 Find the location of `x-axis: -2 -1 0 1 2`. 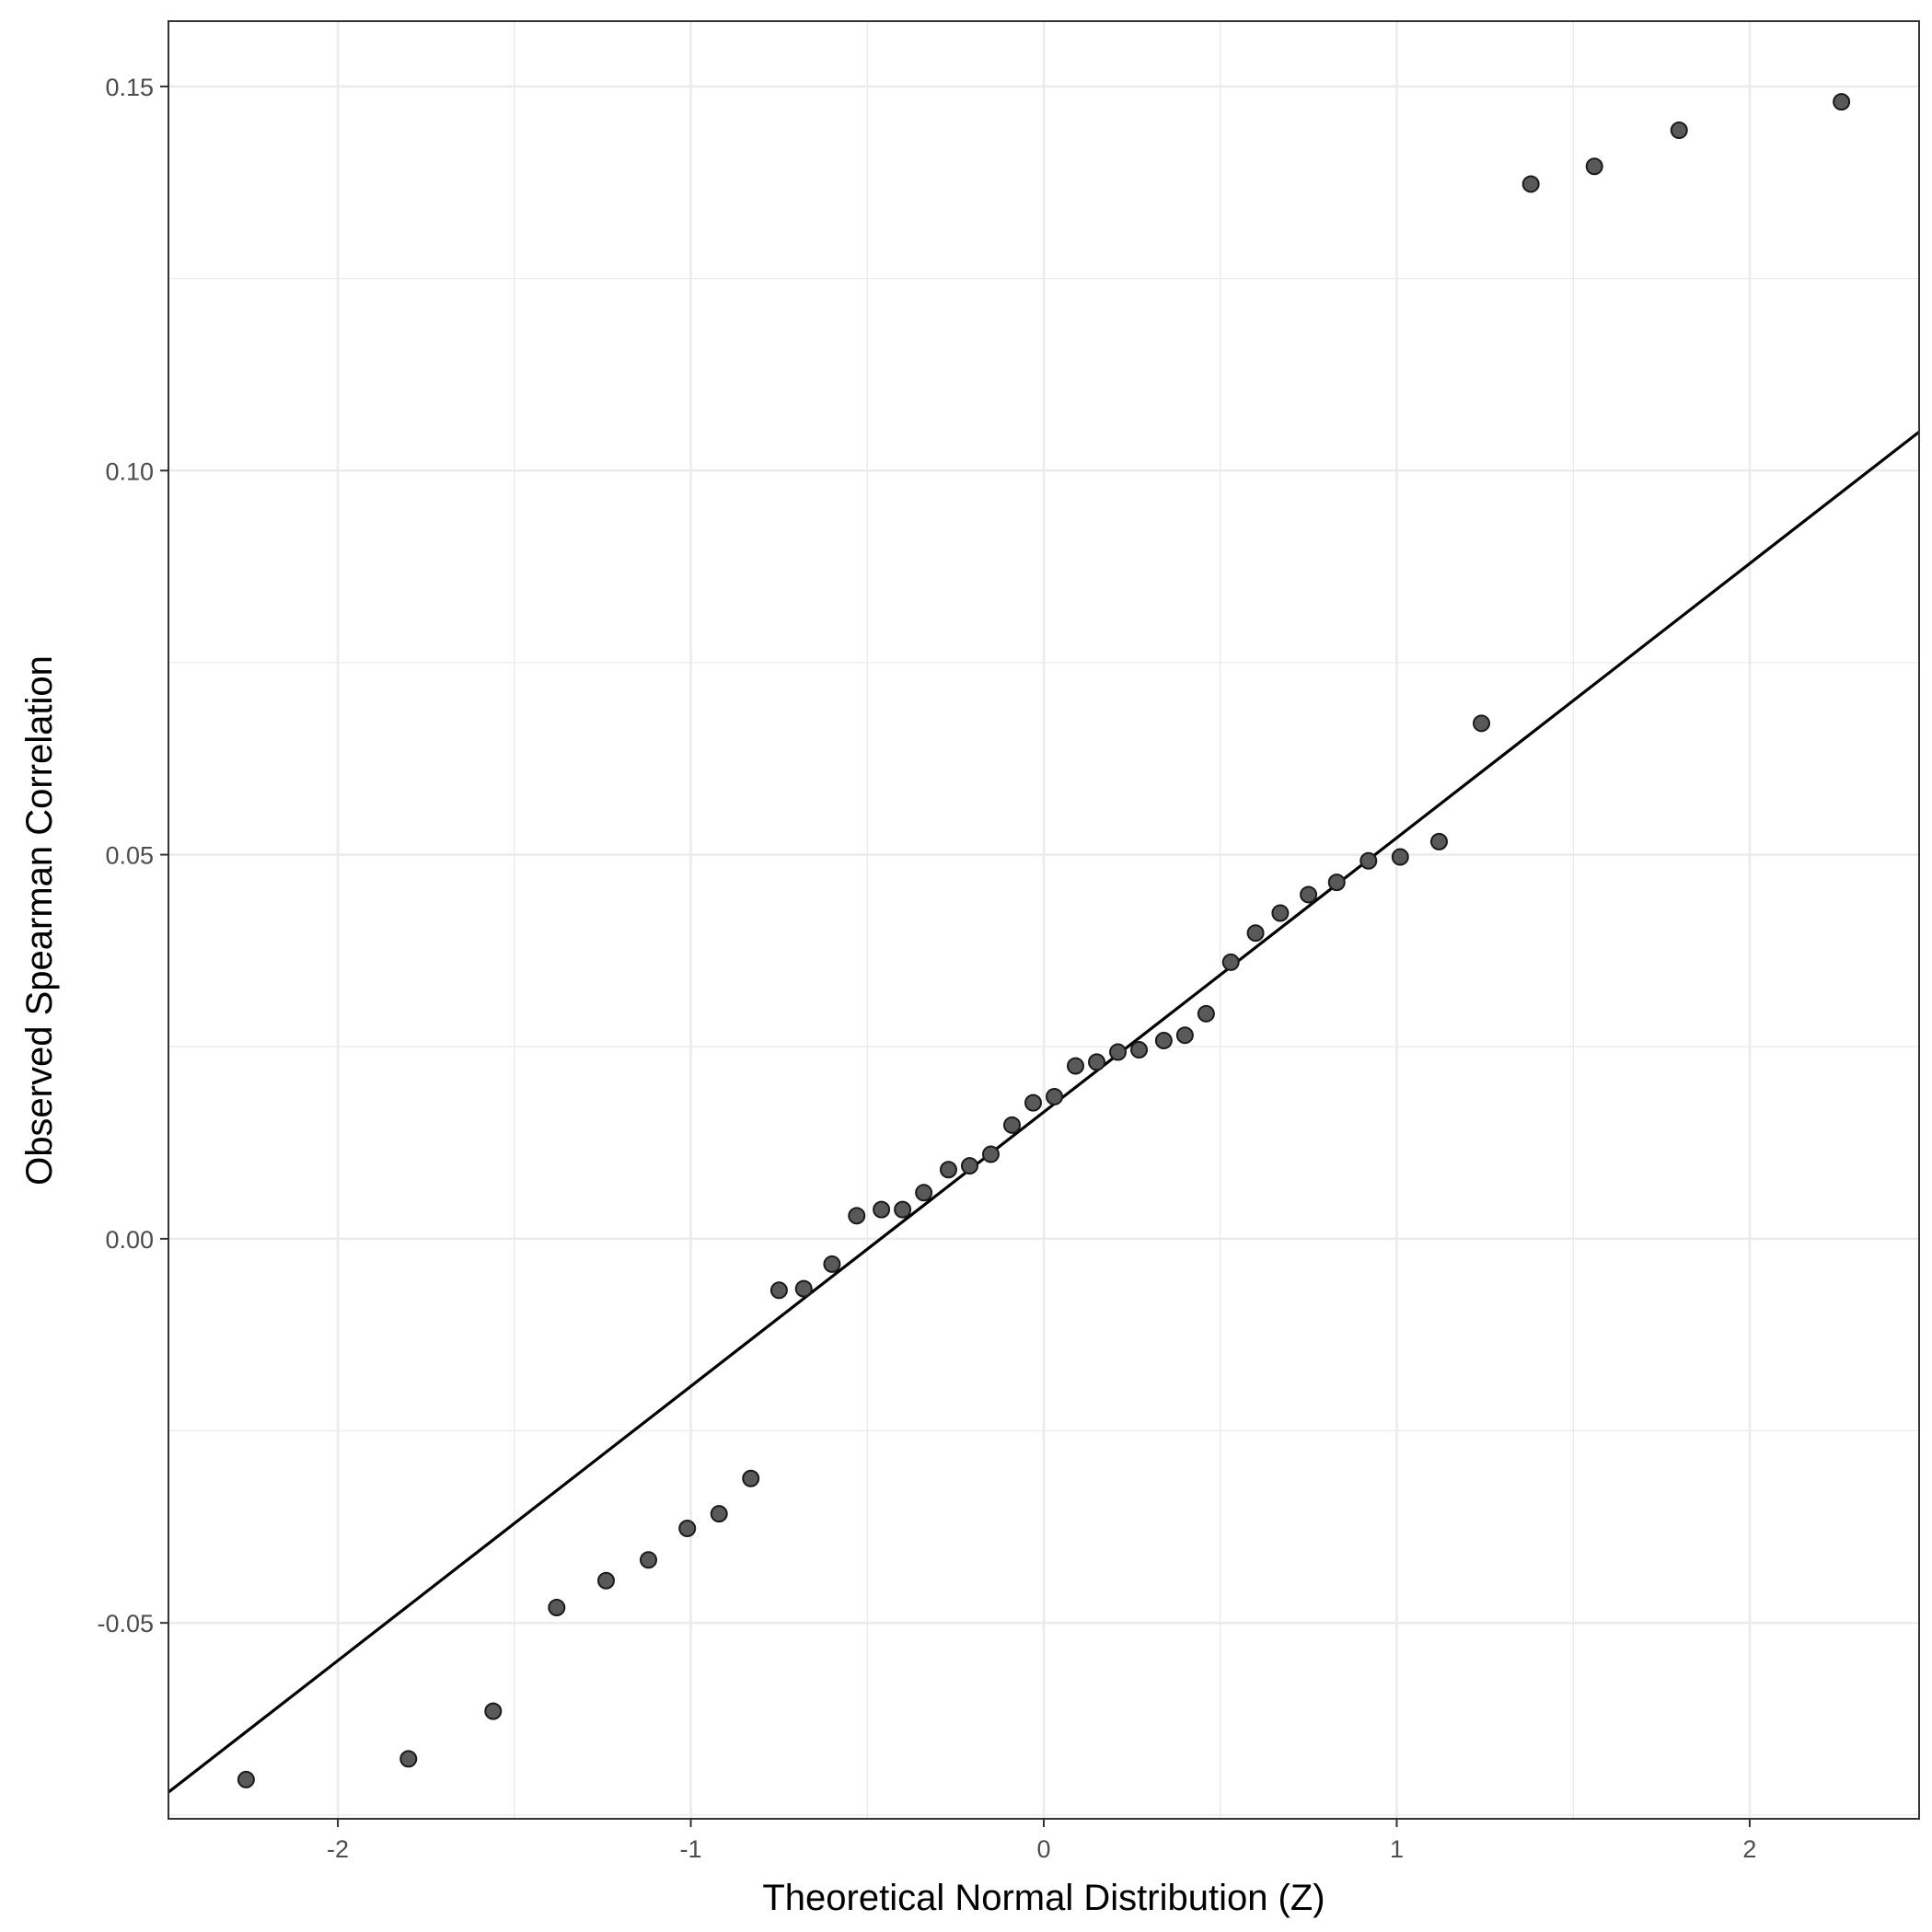

x-axis: -2 -1 0 1 2 is located at coordinates (1041, 1841).